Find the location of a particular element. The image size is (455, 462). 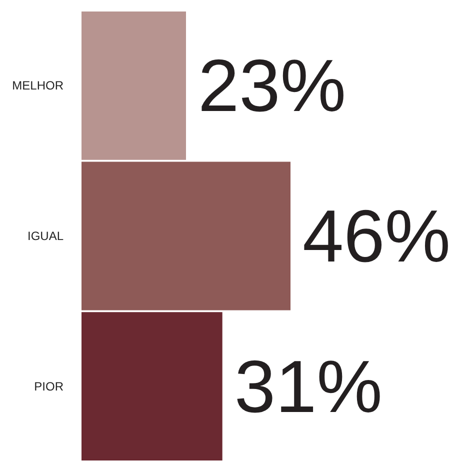

data-label: 23% is located at coordinates (272, 86).